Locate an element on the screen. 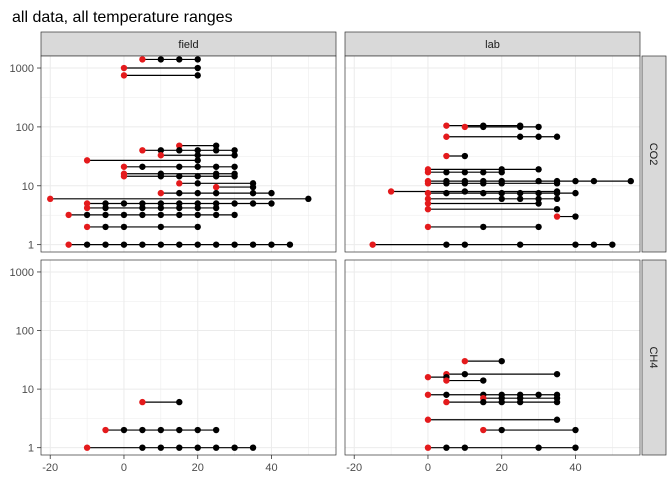 This screenshot has height=480, width=672. x-tick-label: -20 is located at coordinates (354, 468).